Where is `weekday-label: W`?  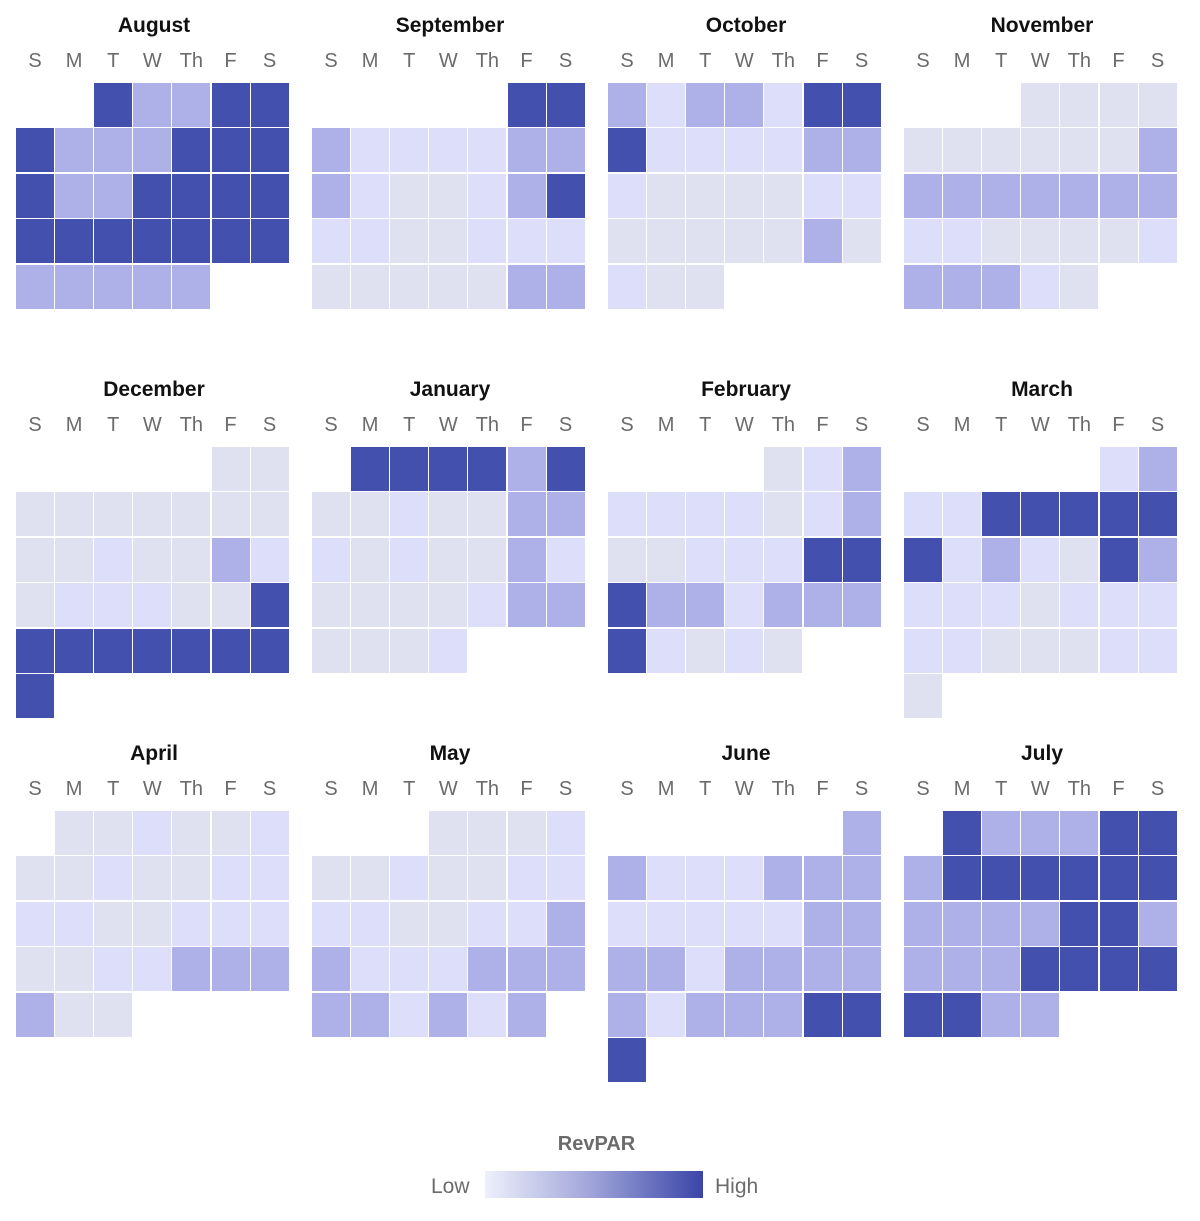 weekday-label: W is located at coordinates (744, 61).